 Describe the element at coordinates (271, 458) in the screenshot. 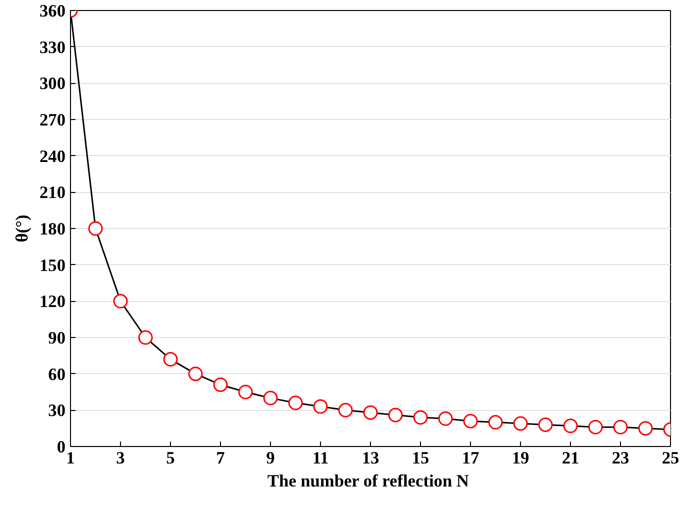

I see `x-tick-label: 9` at that location.